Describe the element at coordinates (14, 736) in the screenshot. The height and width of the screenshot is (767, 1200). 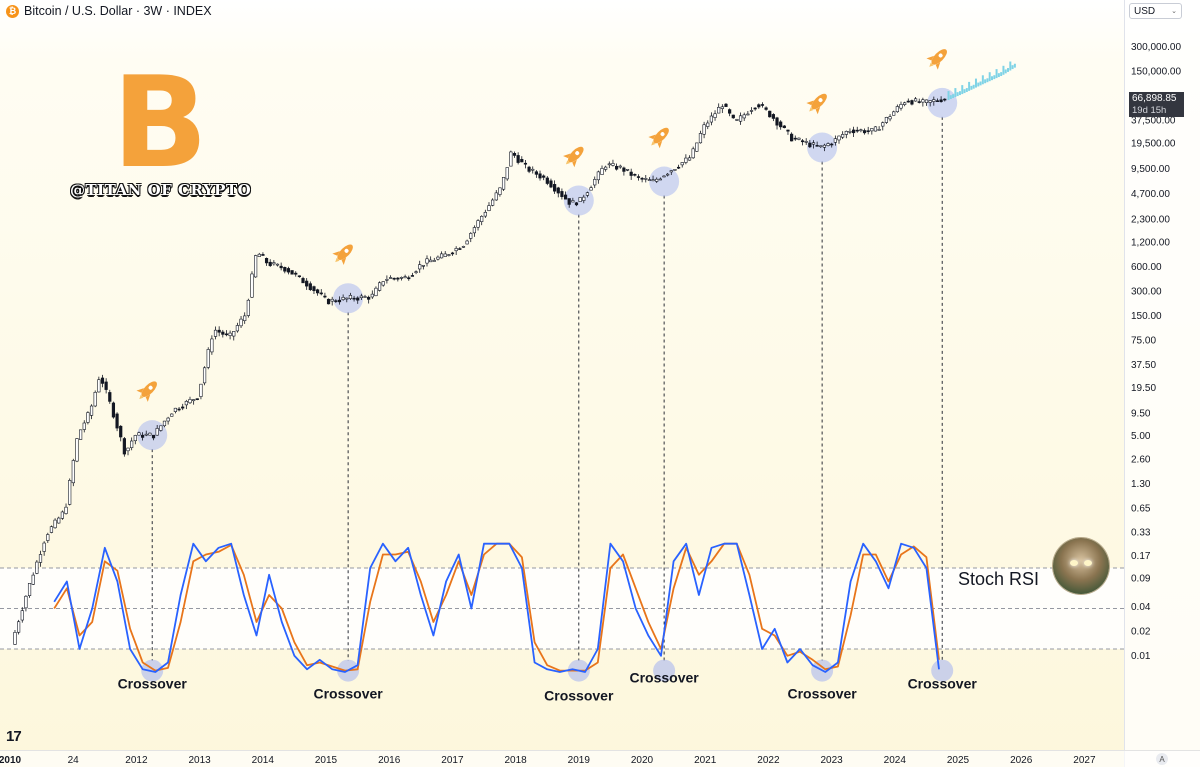
I see `tradingview-logo: 17` at that location.